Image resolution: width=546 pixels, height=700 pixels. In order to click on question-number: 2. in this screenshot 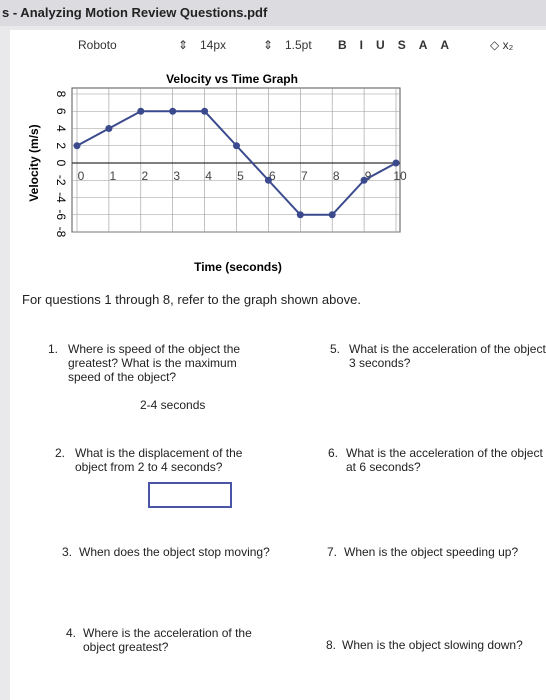, I will do `click(60, 453)`.